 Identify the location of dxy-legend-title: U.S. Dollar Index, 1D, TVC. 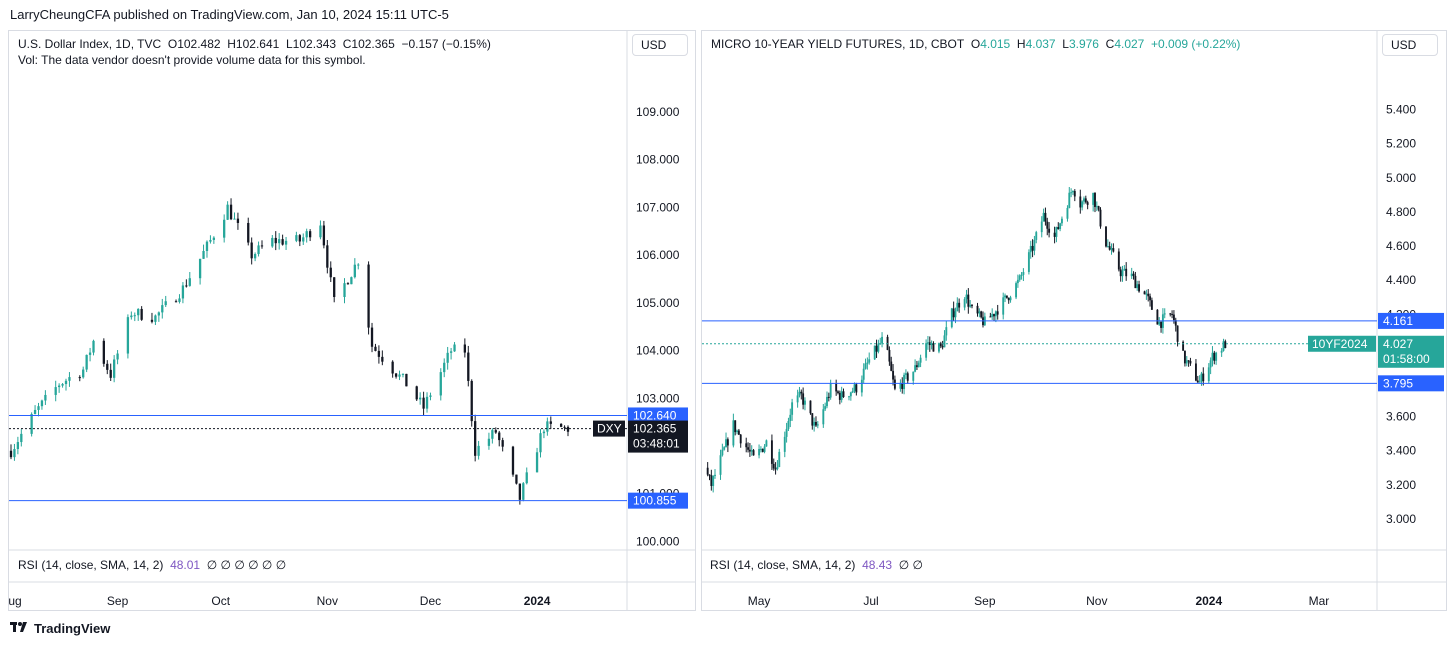
(90, 44).